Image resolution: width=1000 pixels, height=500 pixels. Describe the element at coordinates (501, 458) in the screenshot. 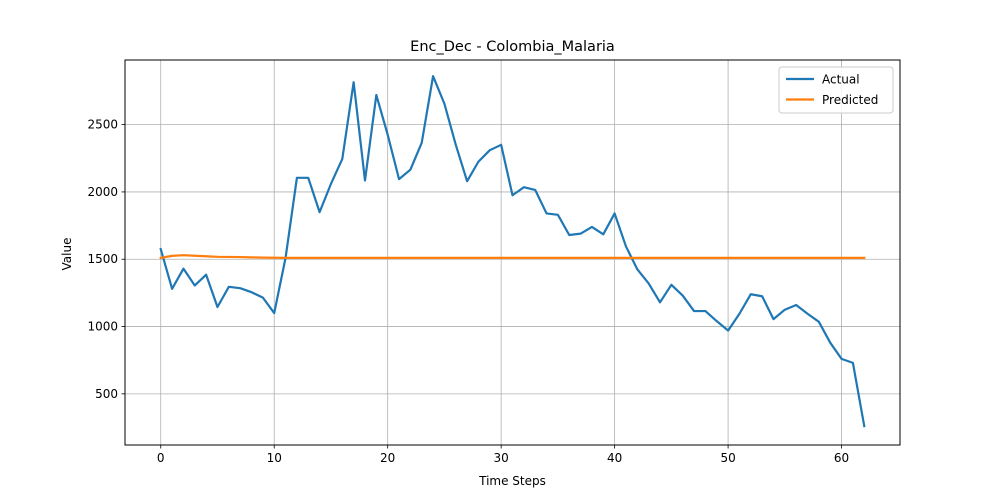

I see `x-tick-label: 30` at that location.